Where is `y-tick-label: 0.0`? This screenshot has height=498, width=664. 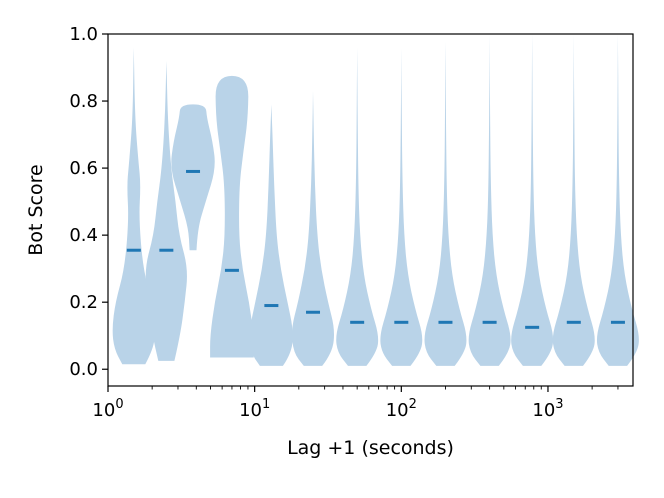
y-tick-label: 0.0 is located at coordinates (83, 369).